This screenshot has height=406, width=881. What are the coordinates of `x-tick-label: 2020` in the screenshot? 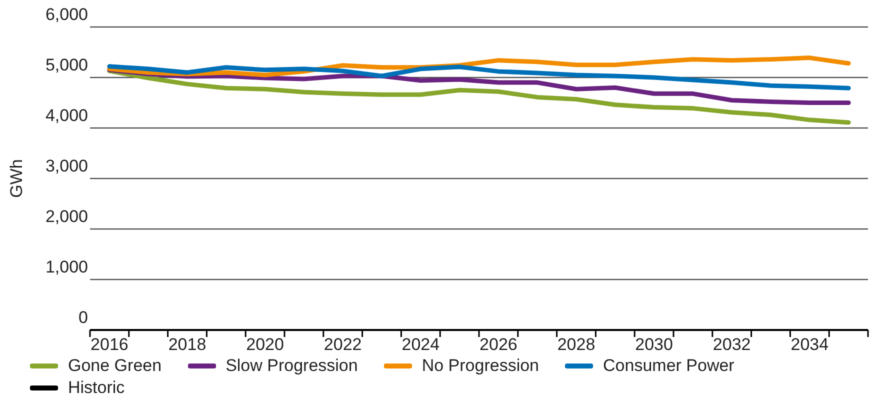 It's located at (265, 344).